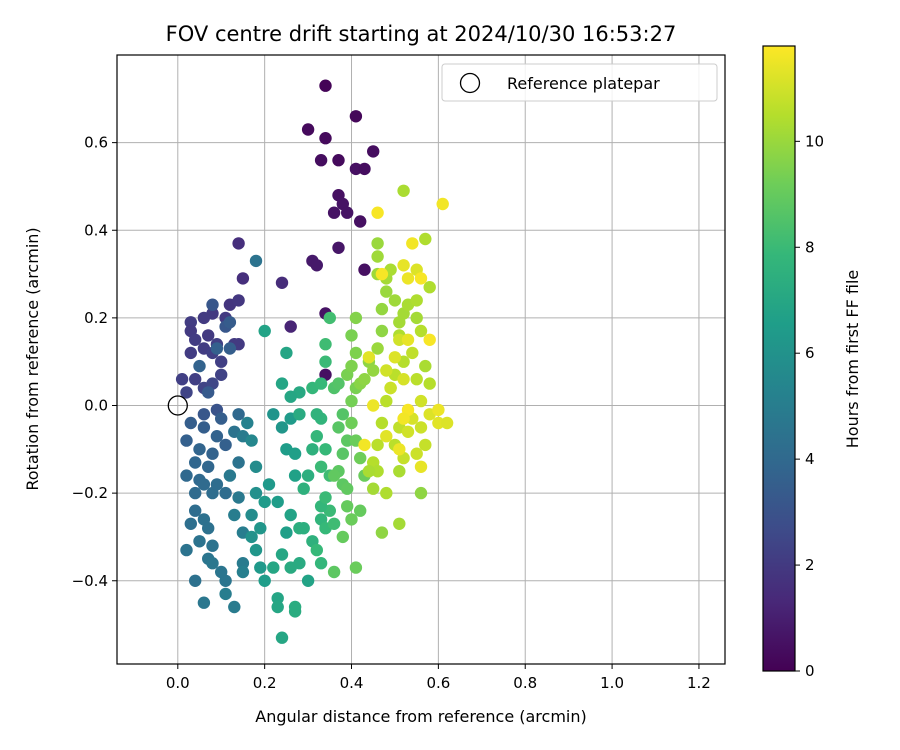  I want to click on x-tick-label: 0.0, so click(178, 683).